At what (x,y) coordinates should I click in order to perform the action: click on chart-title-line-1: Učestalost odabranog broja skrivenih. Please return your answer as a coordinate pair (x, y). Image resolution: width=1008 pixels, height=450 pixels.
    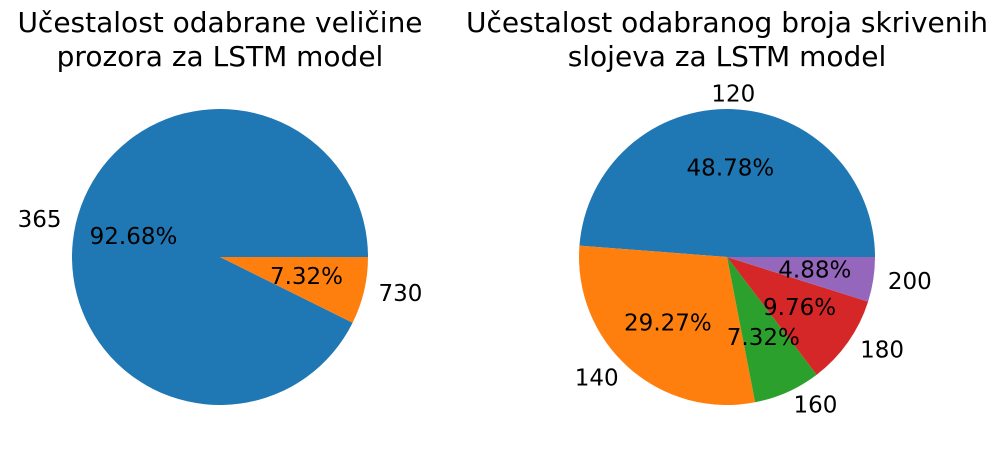
    Looking at the image, I should click on (727, 22).